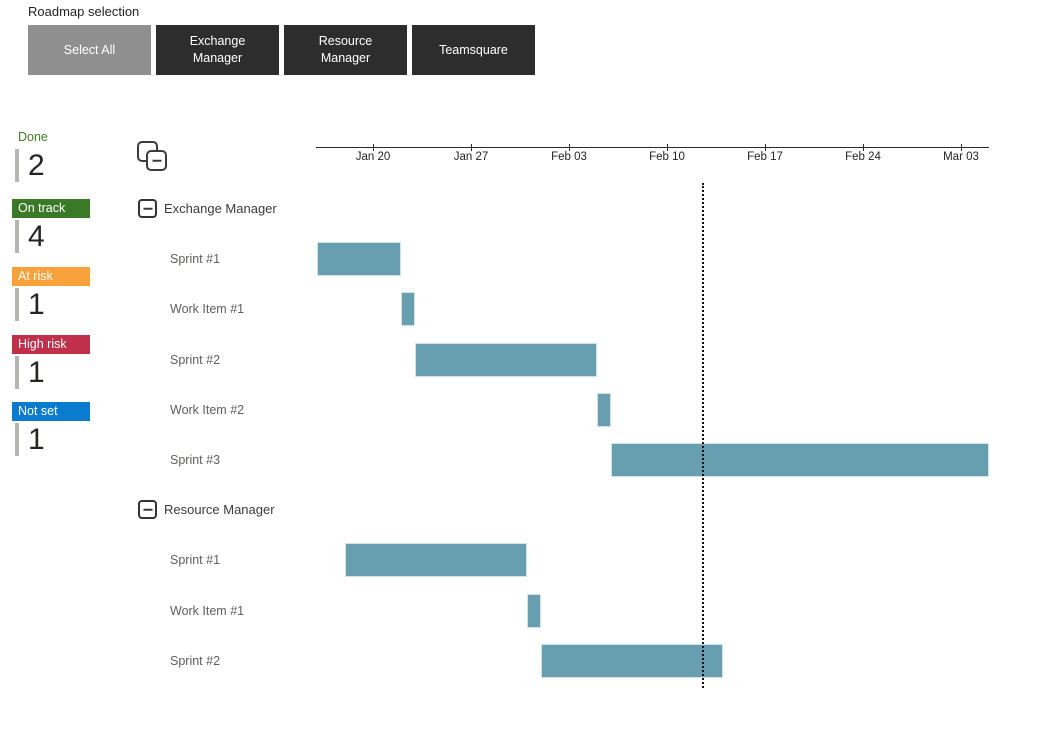  Describe the element at coordinates (526, 510) in the screenshot. I see `group-row: Resource Manager` at that location.